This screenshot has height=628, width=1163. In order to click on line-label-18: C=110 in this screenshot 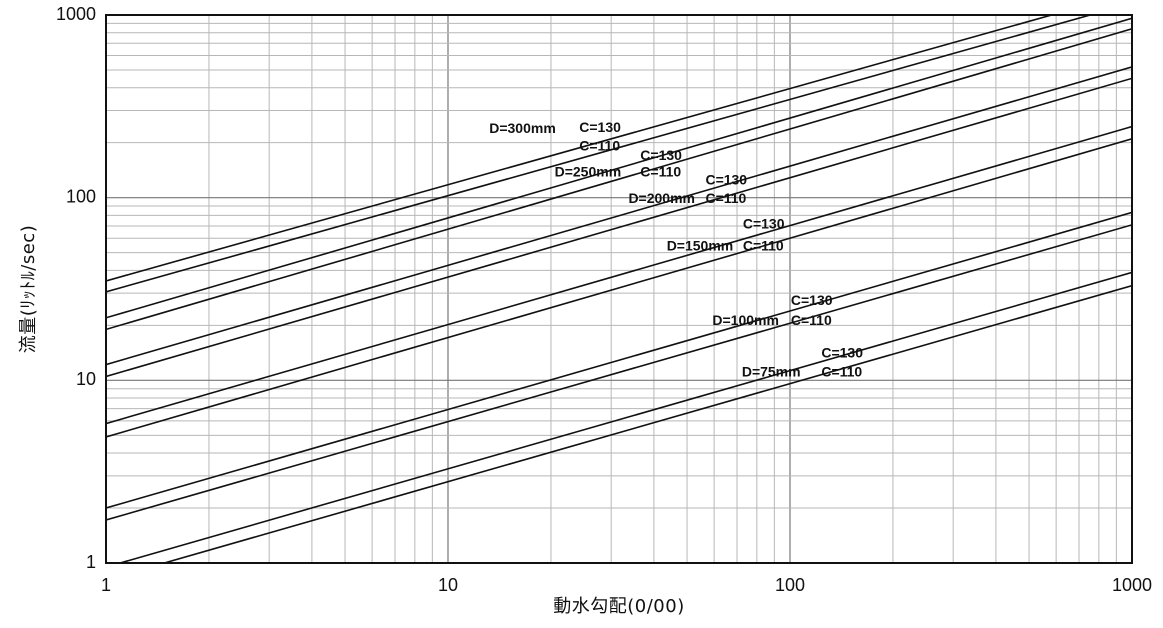, I will do `click(841, 371)`.